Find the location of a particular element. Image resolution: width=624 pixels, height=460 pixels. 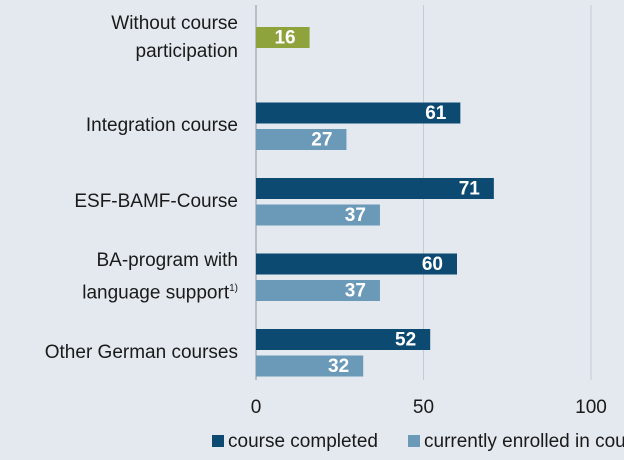

category-text: ESF-BAMF-Course is located at coordinates (156, 201).